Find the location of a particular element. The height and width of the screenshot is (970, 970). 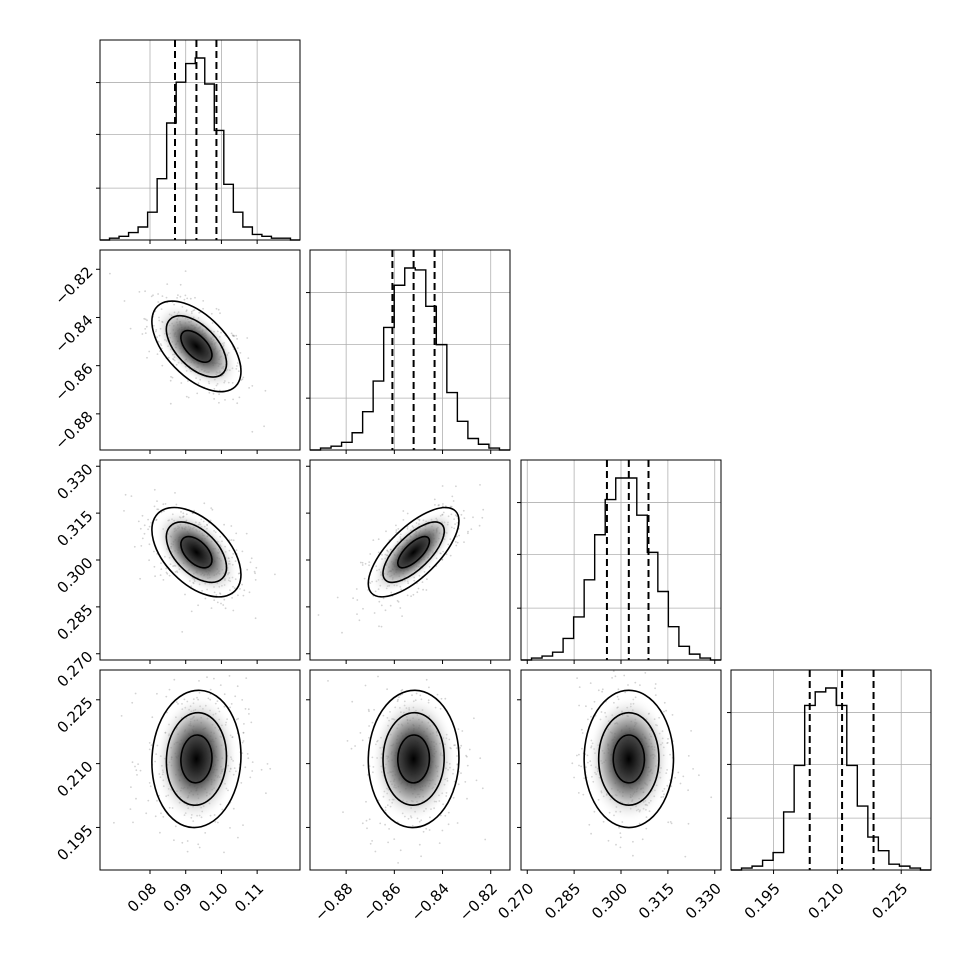

x-tick-label: 0.315 is located at coordinates (656, 901).